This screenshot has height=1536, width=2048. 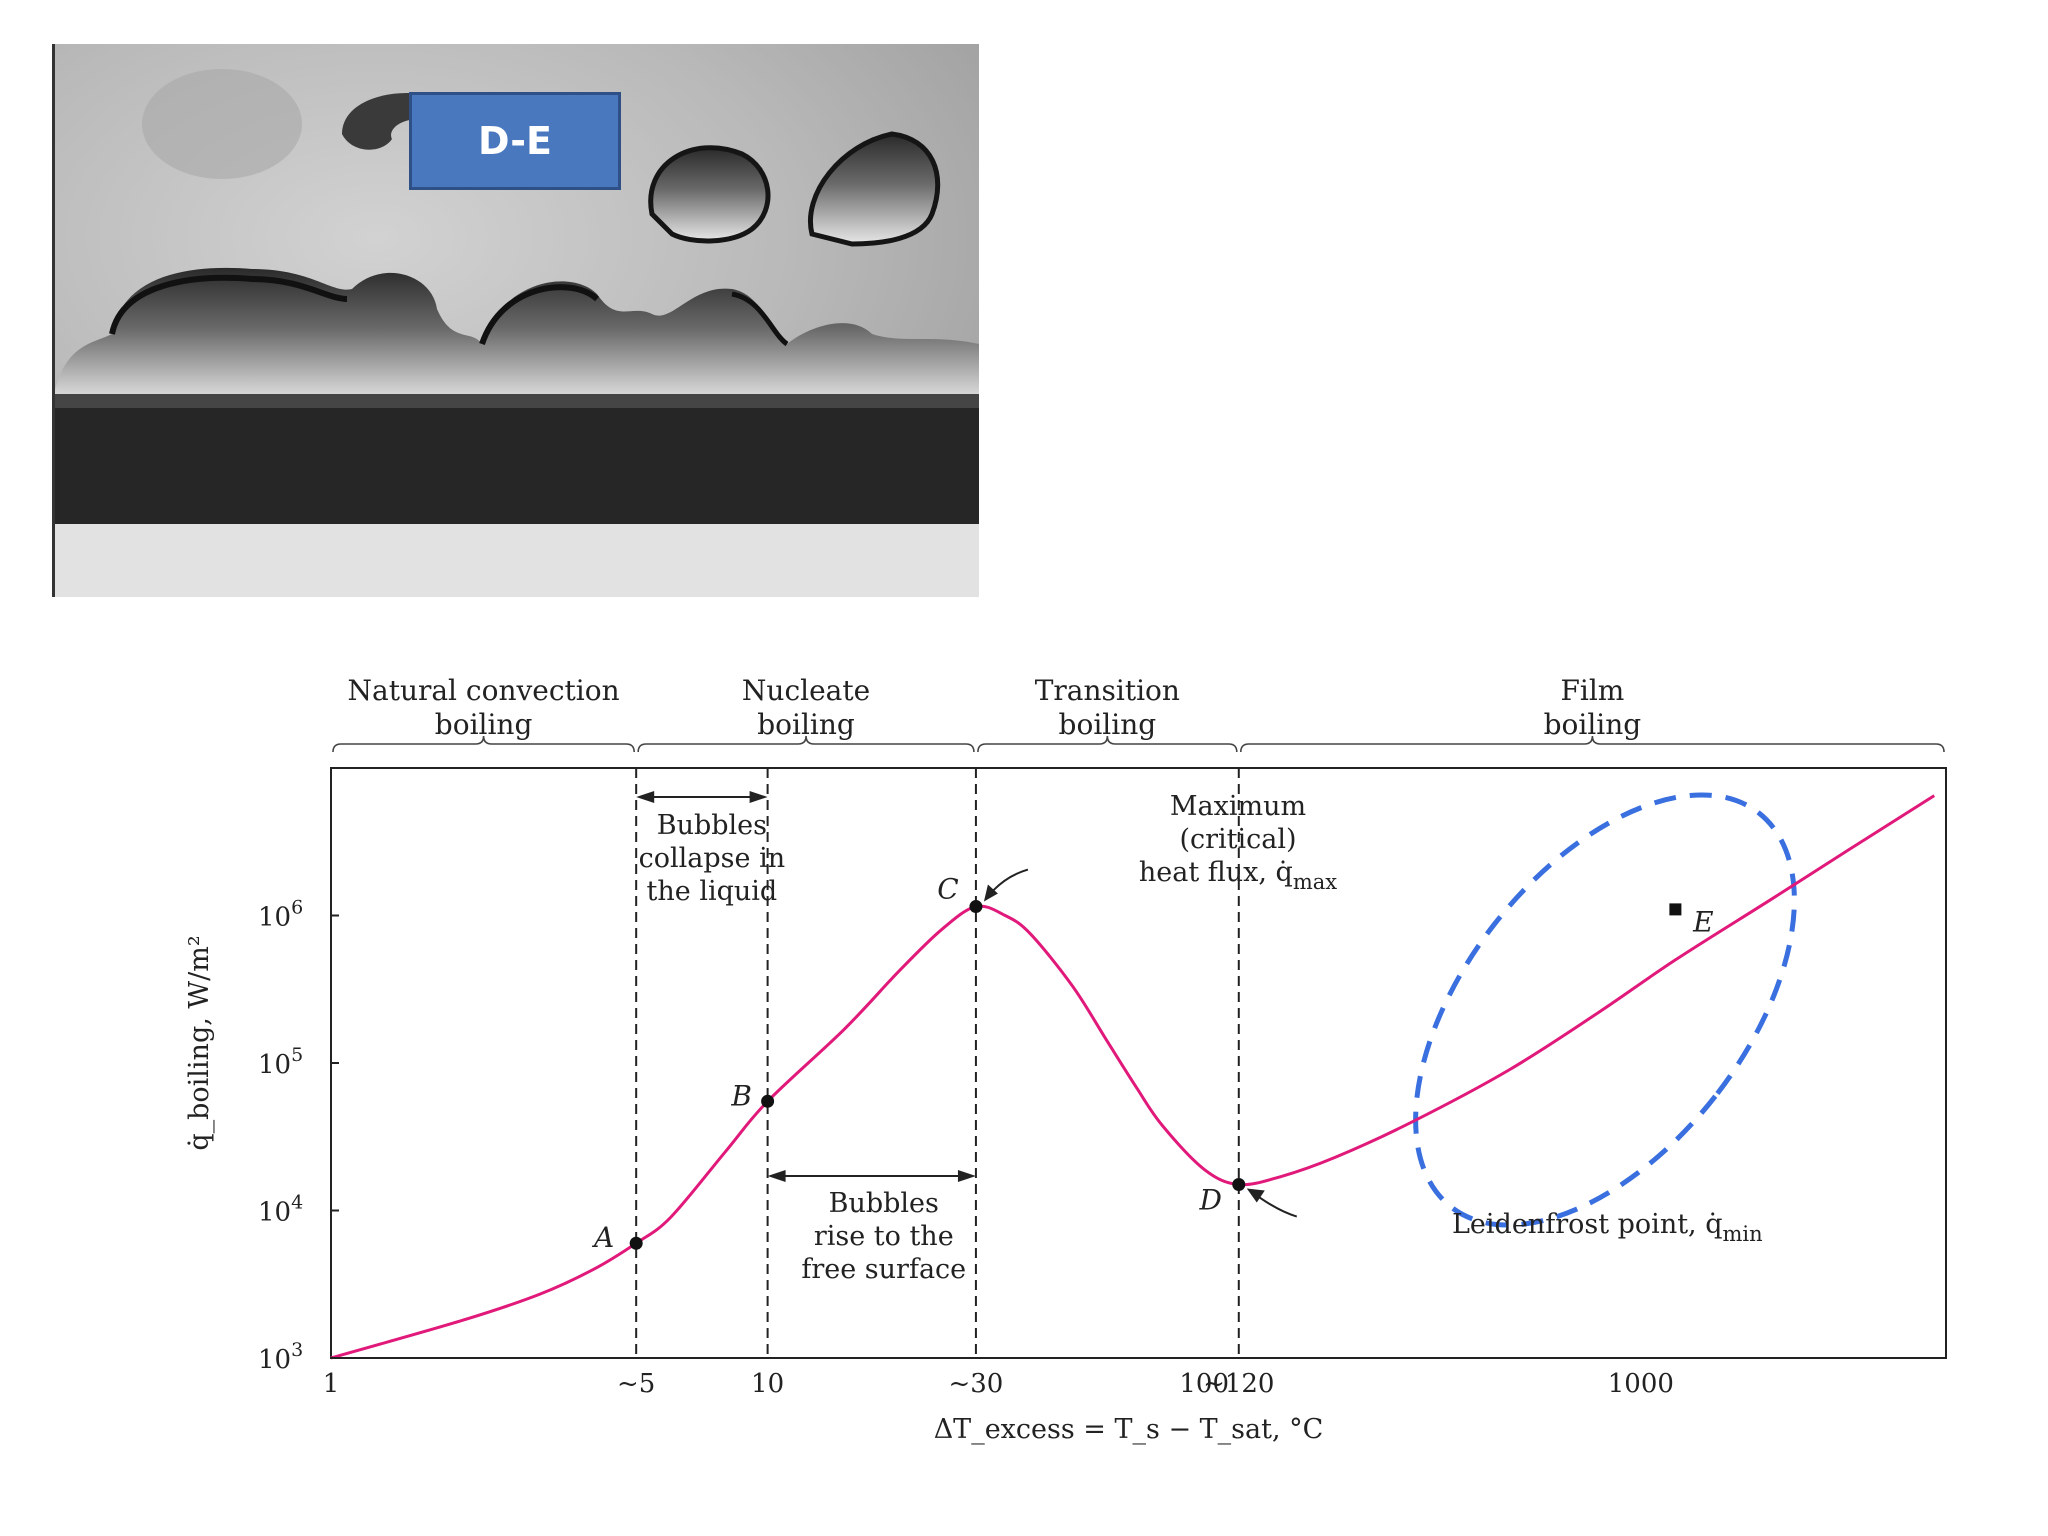 What do you see at coordinates (741, 1095) in the screenshot?
I see `point-label-b: B` at bounding box center [741, 1095].